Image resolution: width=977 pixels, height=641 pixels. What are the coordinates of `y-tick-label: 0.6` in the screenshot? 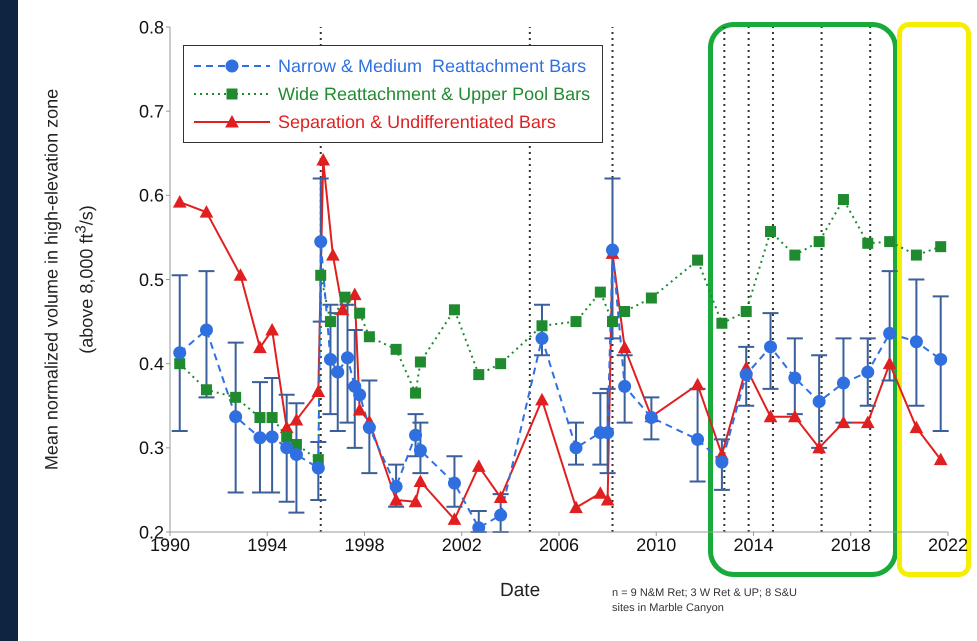 It's located at (151, 196).